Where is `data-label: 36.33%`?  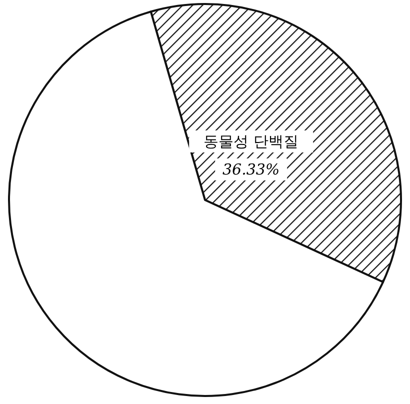 data-label: 36.33% is located at coordinates (251, 169).